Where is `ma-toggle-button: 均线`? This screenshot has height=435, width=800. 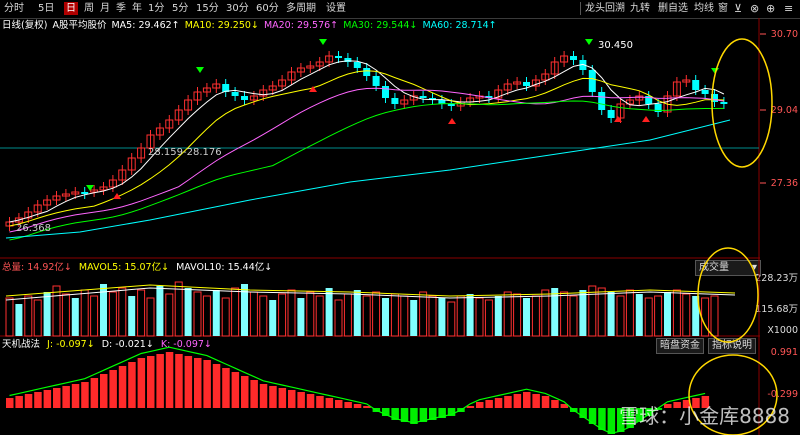
ma-toggle-button: 均线 is located at coordinates (704, 8).